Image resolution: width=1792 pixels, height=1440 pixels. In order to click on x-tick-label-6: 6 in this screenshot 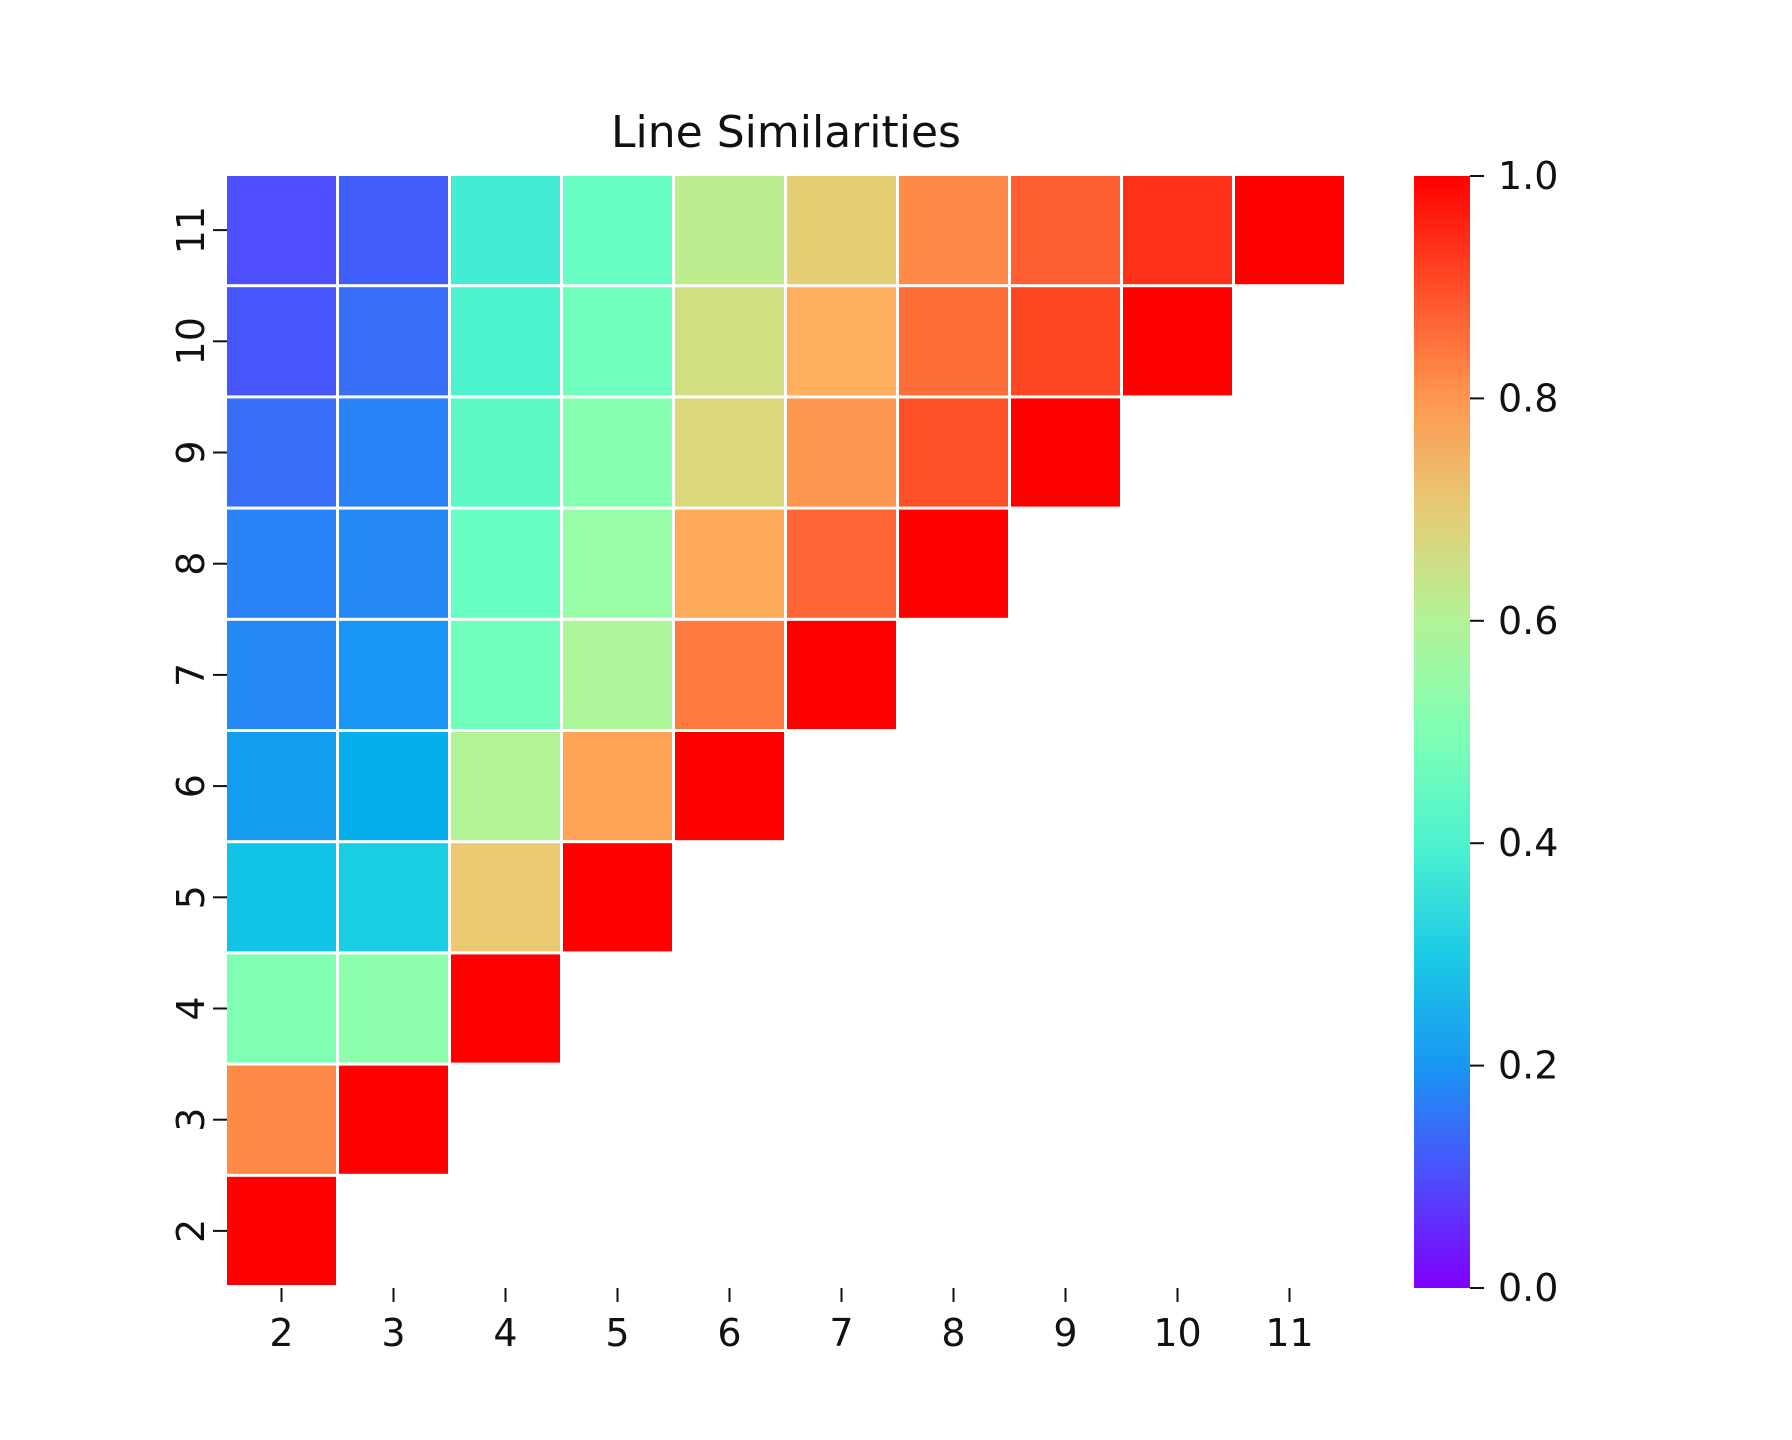, I will do `click(729, 1333)`.